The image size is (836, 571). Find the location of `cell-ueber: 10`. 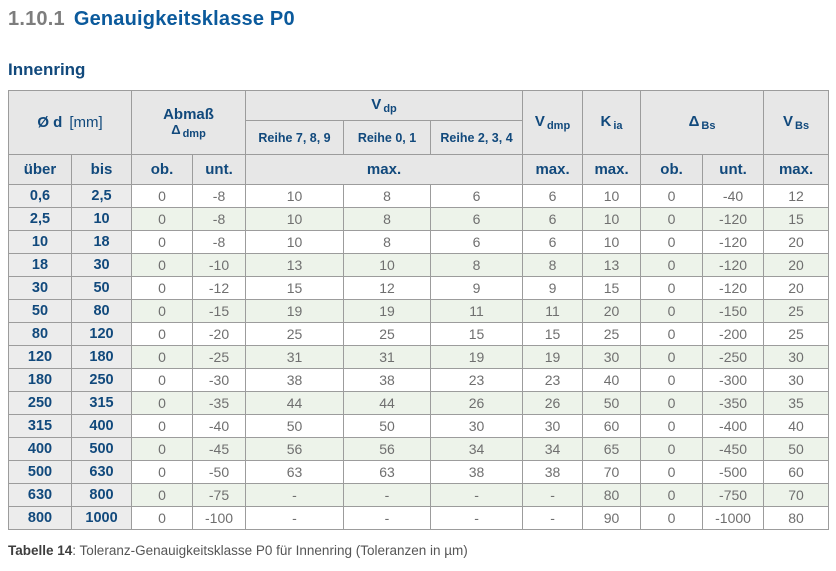

cell-ueber: 10 is located at coordinates (40, 242).